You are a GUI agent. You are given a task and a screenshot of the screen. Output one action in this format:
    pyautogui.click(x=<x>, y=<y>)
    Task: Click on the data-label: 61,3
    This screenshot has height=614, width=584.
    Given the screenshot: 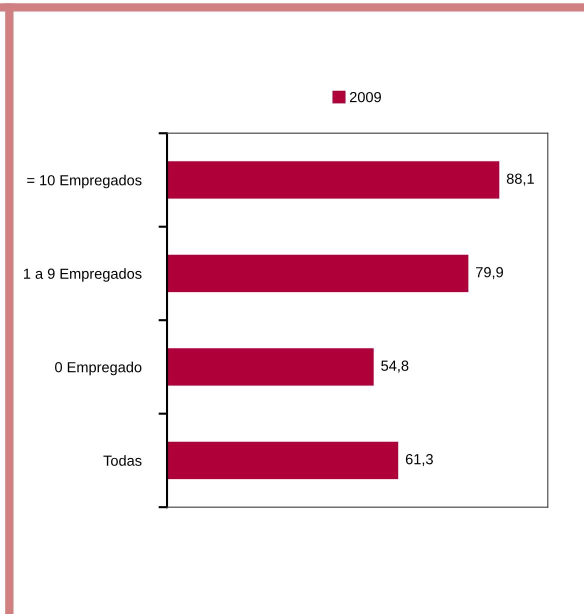 What is the action you would take?
    pyautogui.click(x=419, y=460)
    